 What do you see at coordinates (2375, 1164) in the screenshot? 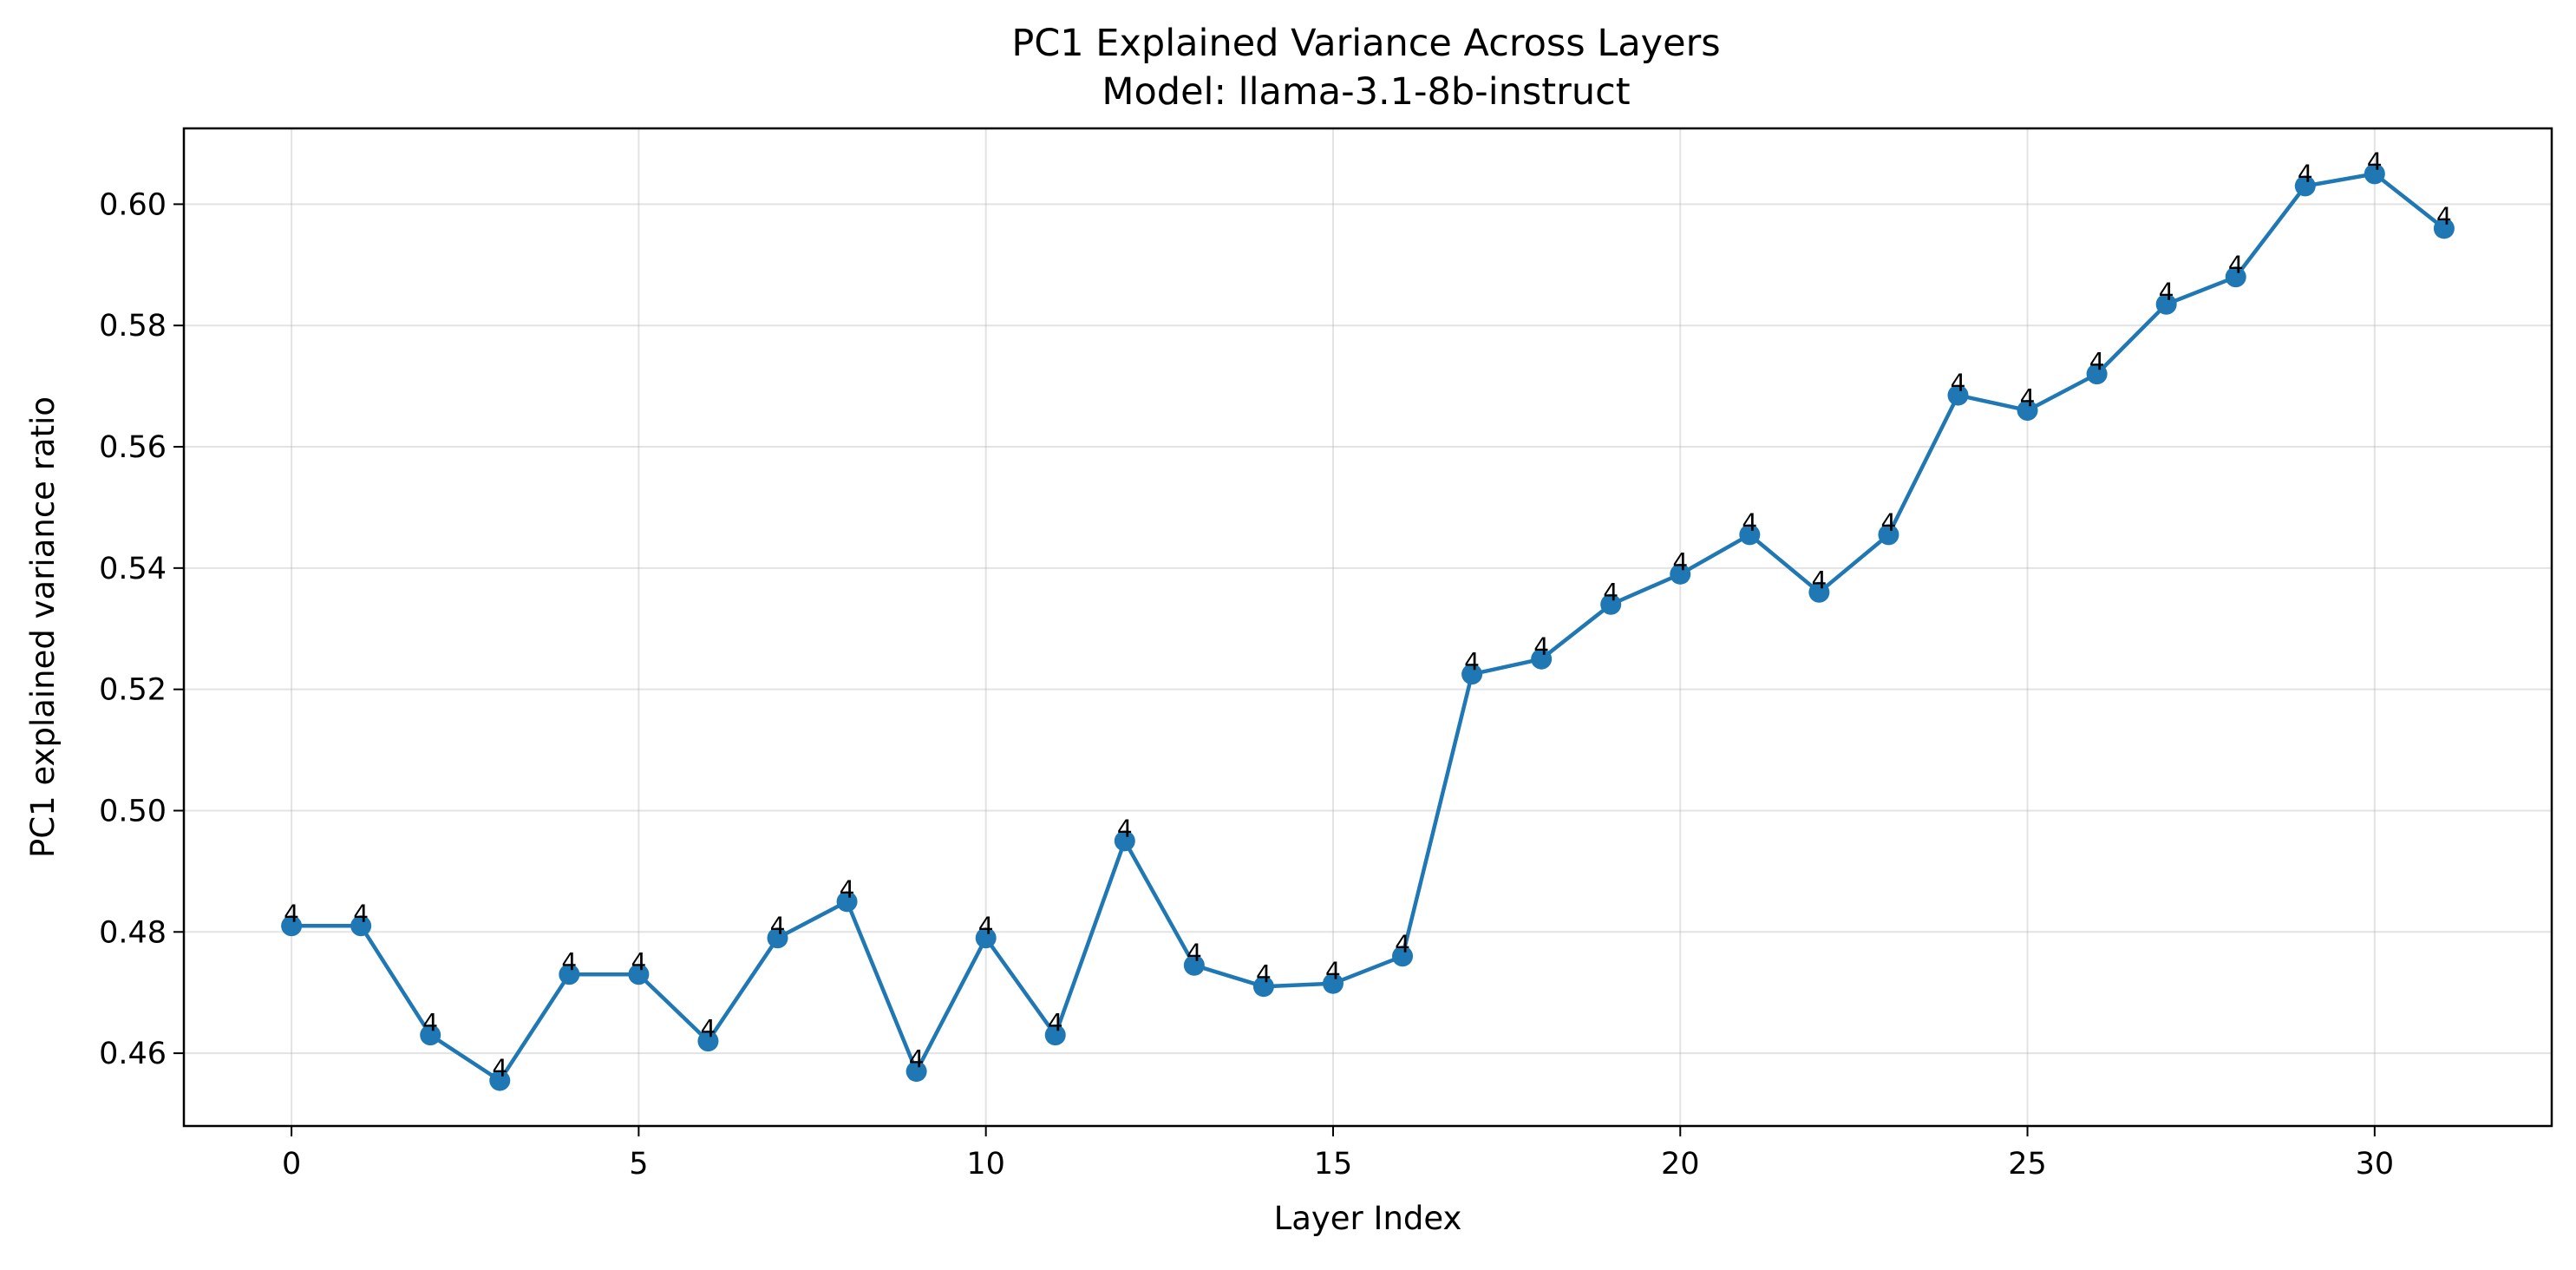
I see `x-tick-label: 30` at bounding box center [2375, 1164].